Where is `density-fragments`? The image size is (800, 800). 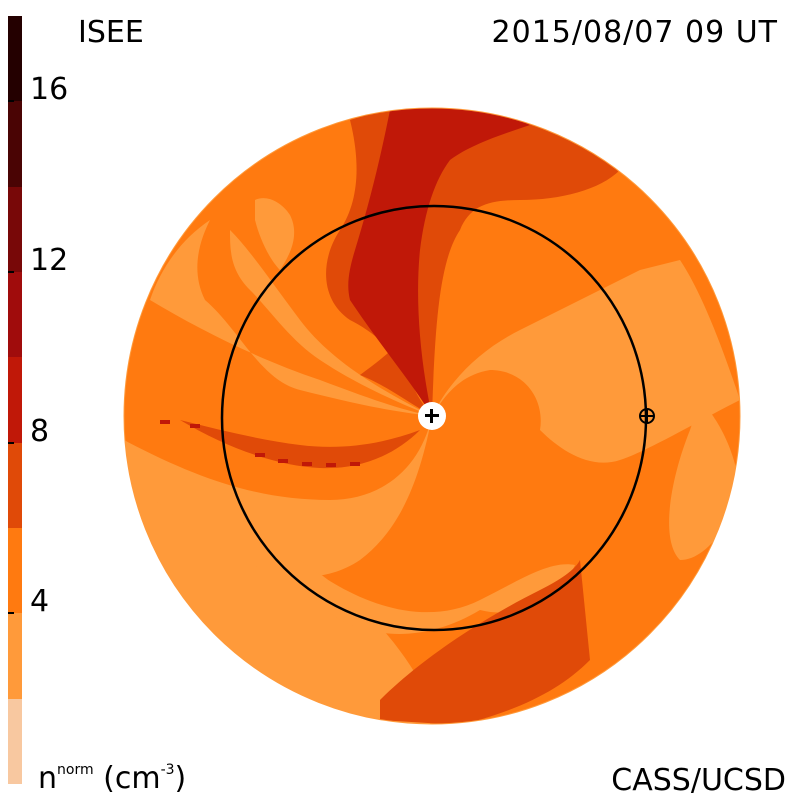
density-fragments is located at coordinates (260, 443).